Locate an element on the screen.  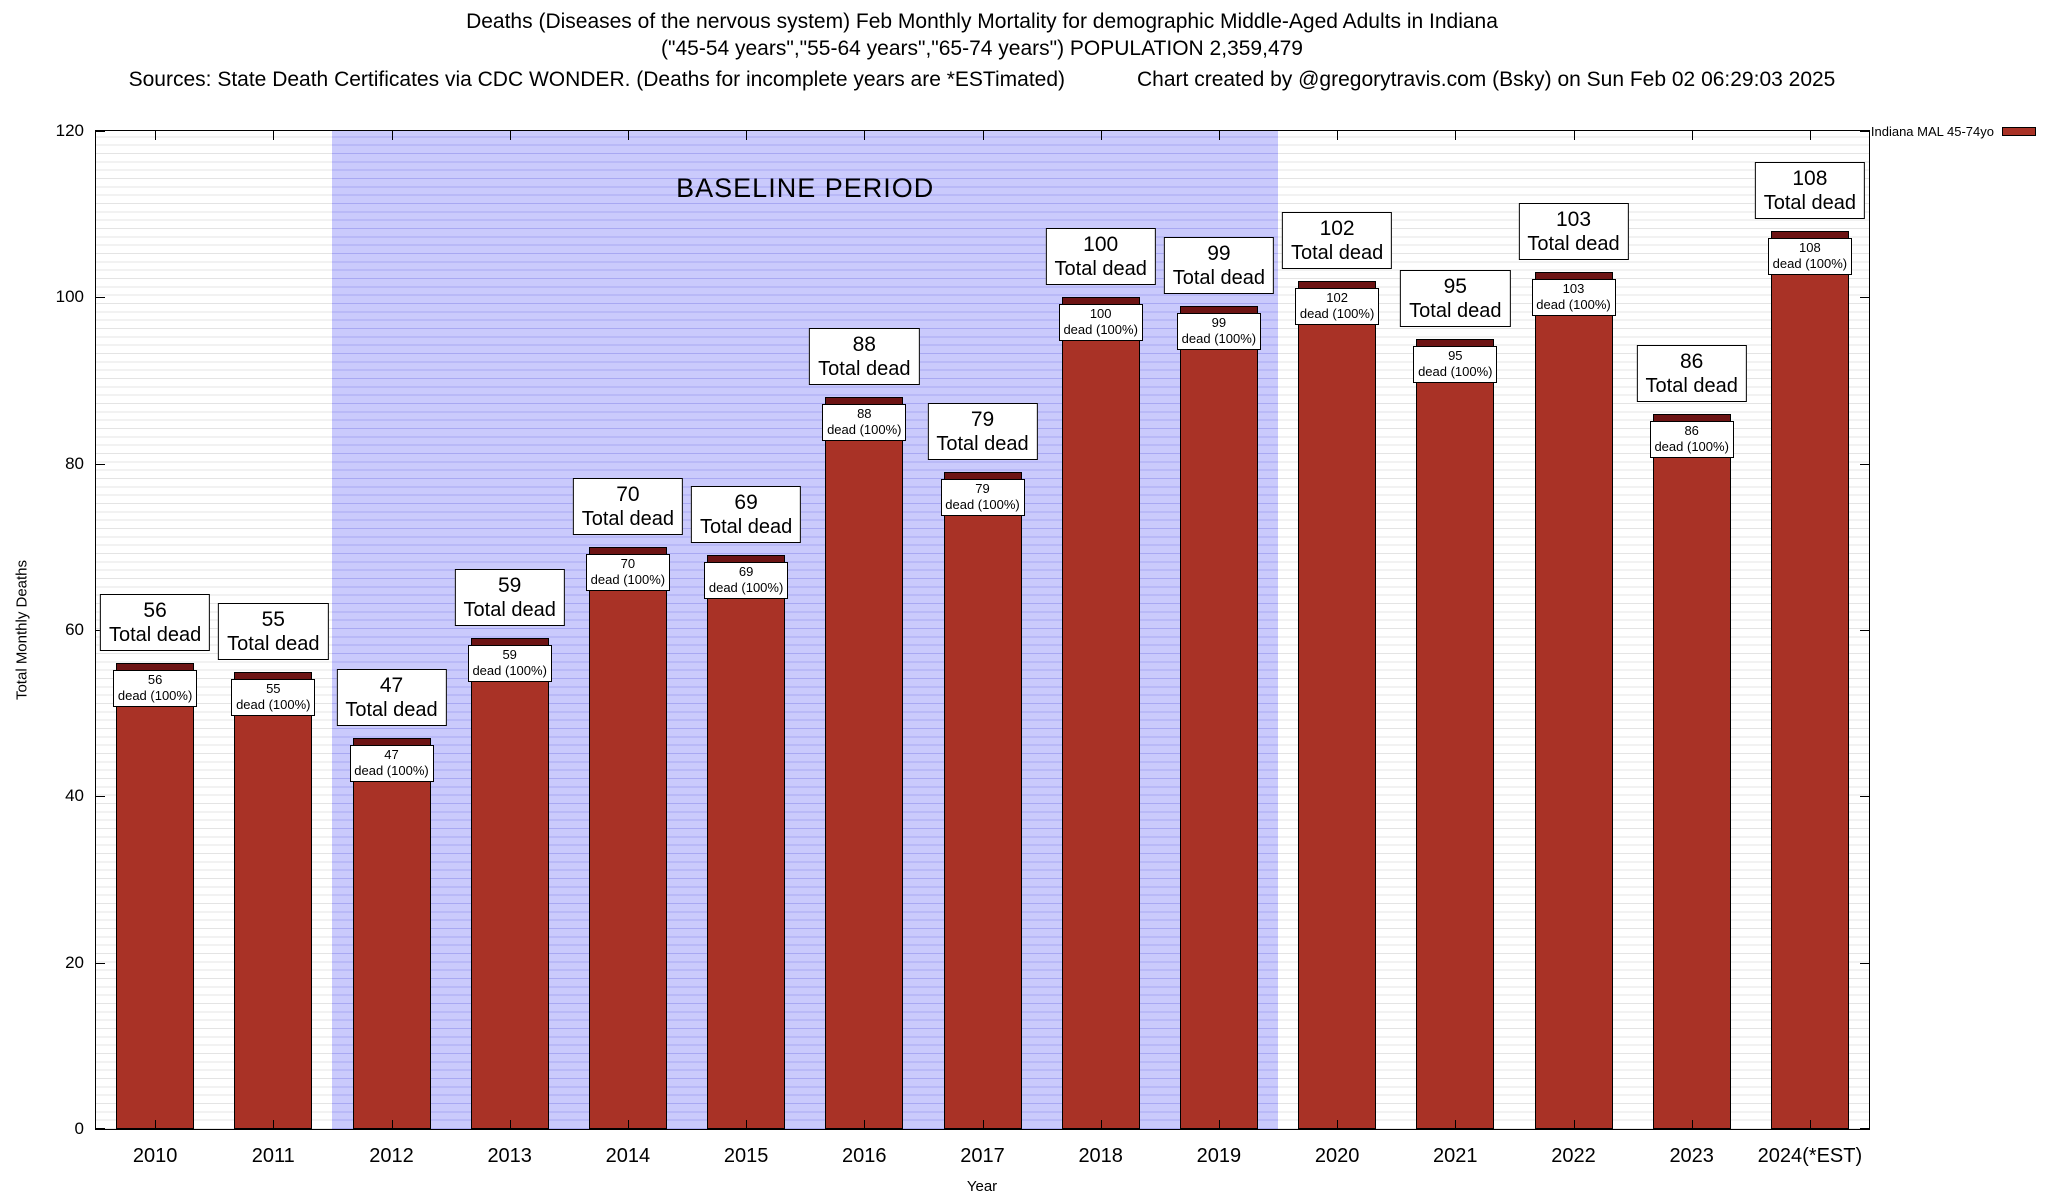
bar-2015 is located at coordinates (746, 842).